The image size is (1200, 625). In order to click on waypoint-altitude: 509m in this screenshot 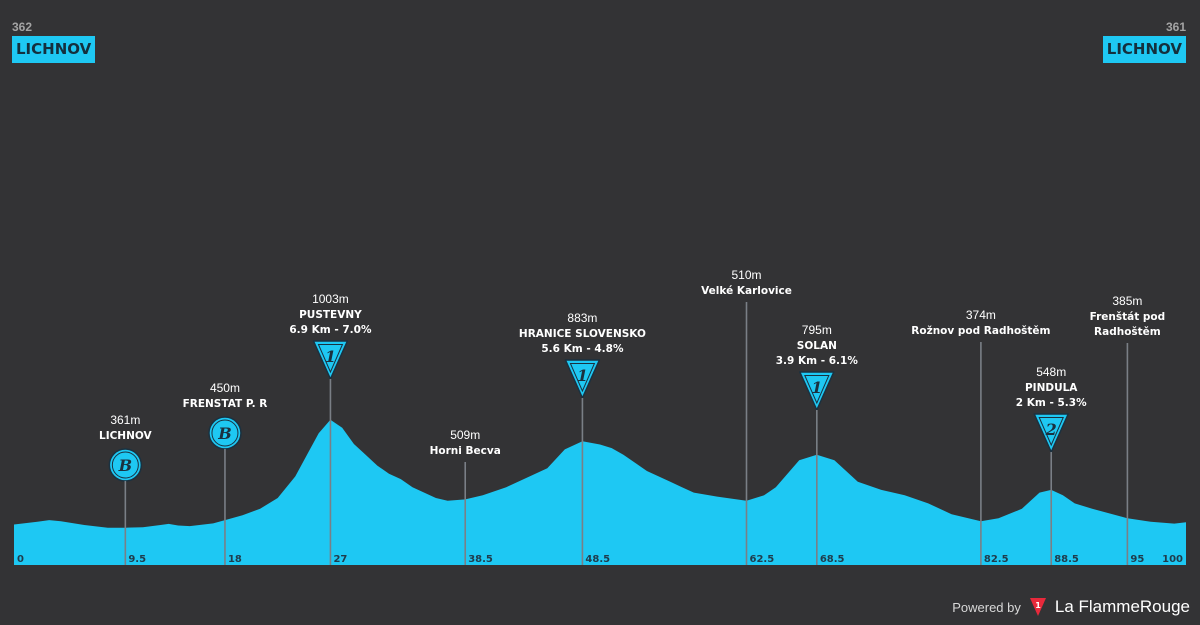, I will do `click(465, 435)`.